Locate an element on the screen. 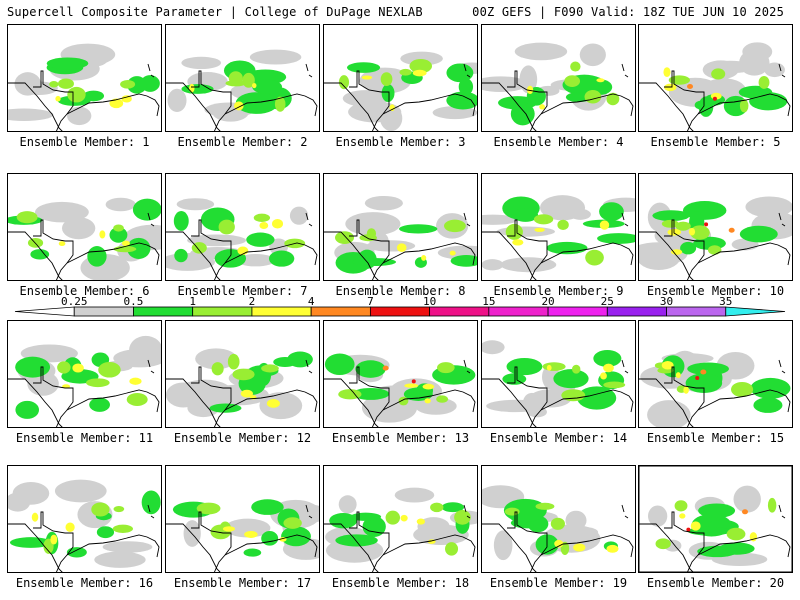  legend-tick-label: 20 is located at coordinates (547, 302).